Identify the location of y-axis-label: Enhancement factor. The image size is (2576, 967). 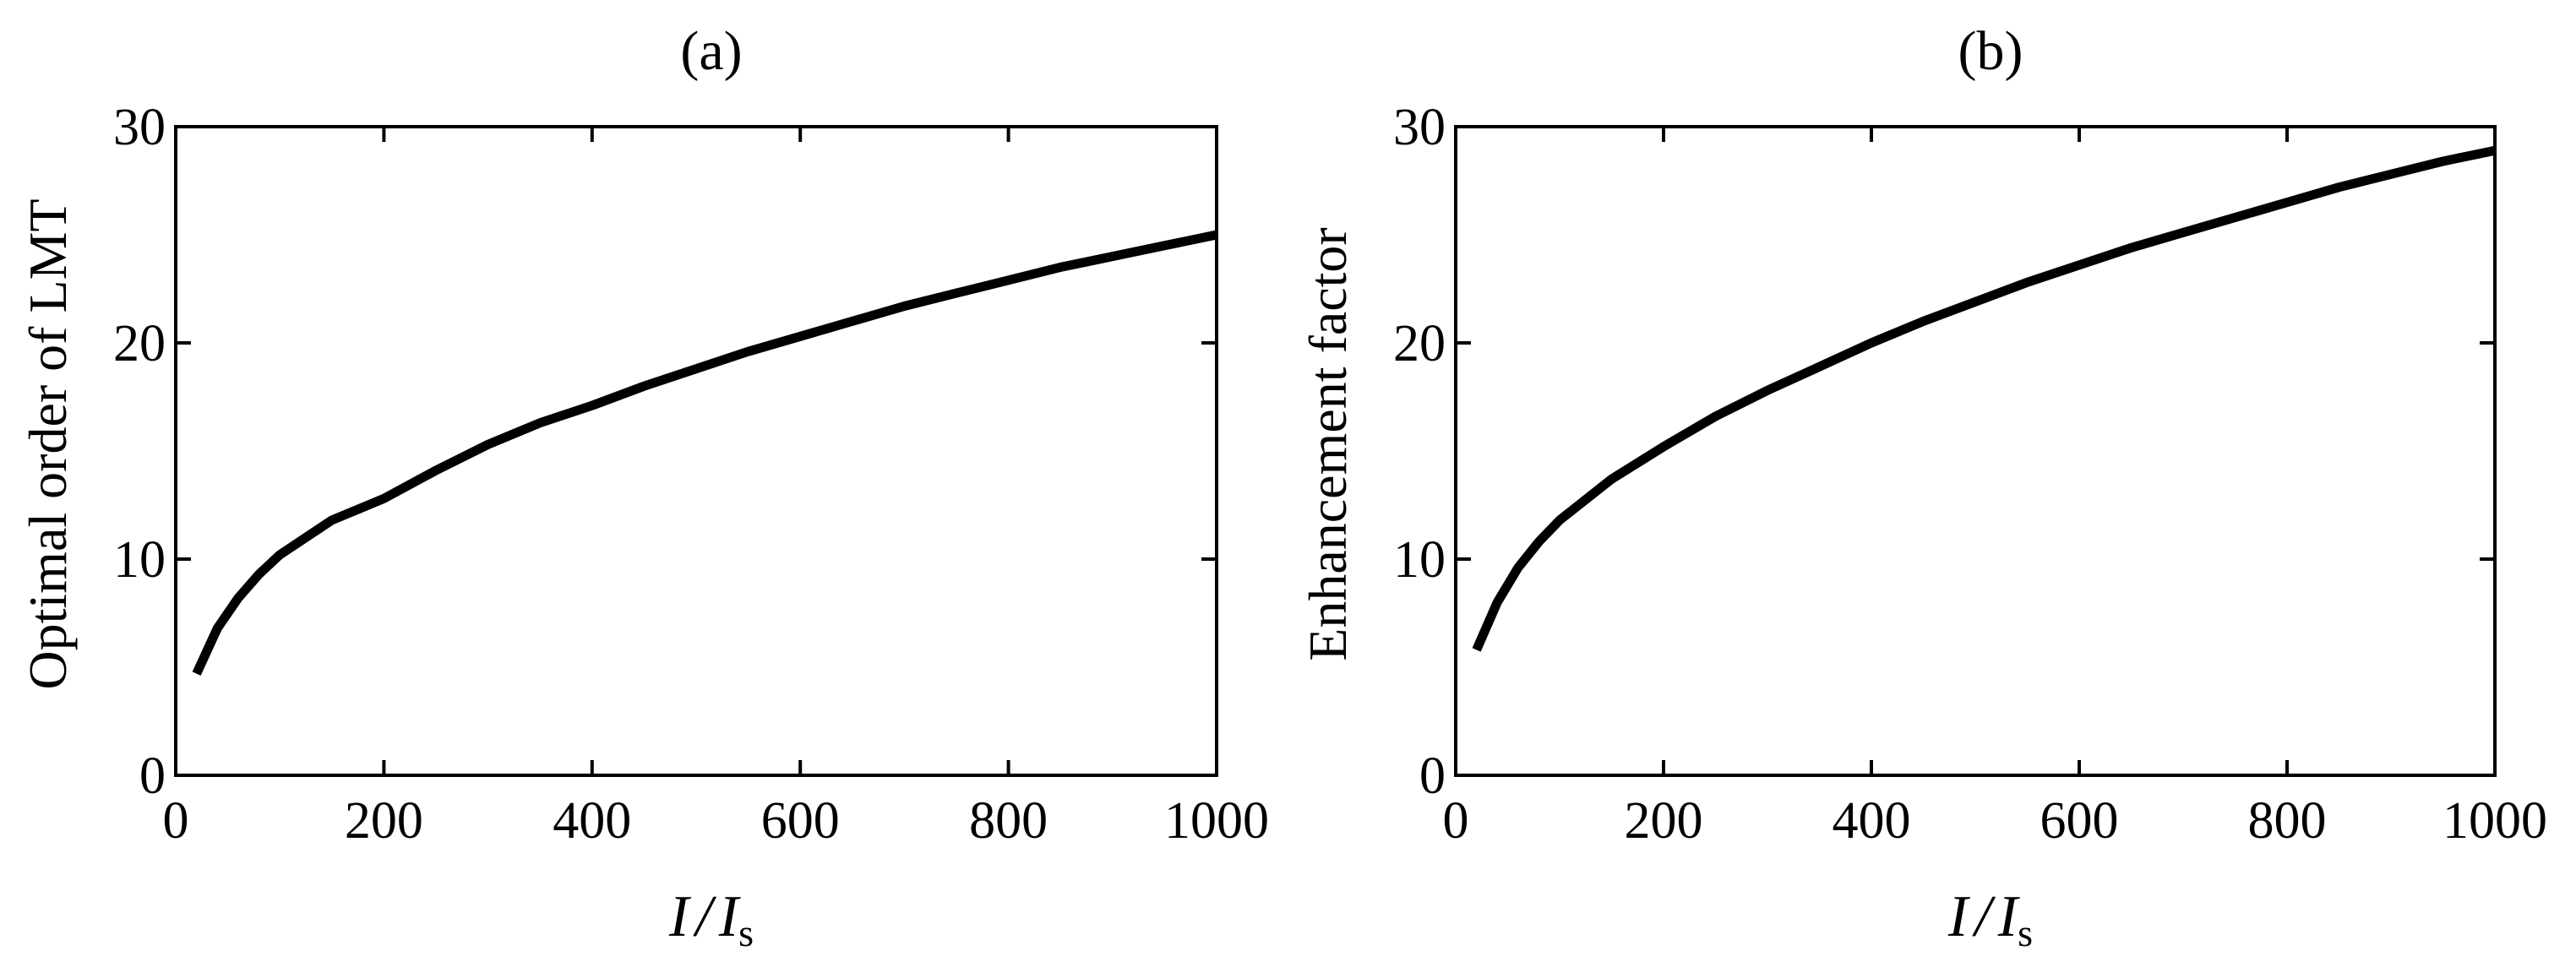
(1328, 444).